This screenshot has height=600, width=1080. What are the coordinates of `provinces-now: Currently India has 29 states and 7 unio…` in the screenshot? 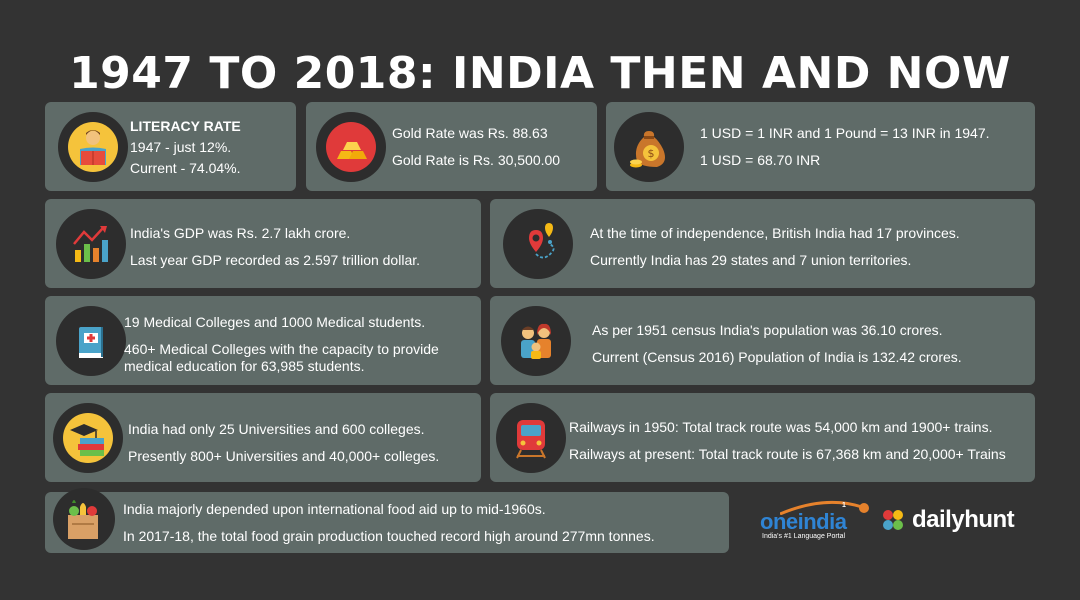 It's located at (751, 259).